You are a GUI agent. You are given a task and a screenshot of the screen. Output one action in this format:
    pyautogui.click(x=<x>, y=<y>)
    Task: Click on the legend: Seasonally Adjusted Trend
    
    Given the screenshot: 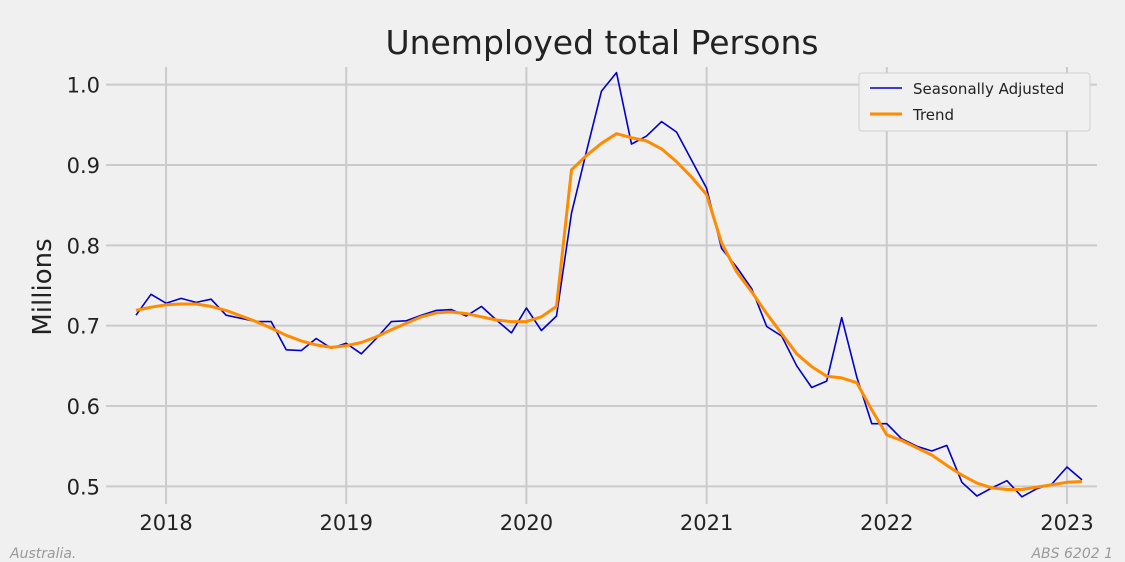 What is the action you would take?
    pyautogui.click(x=974, y=102)
    